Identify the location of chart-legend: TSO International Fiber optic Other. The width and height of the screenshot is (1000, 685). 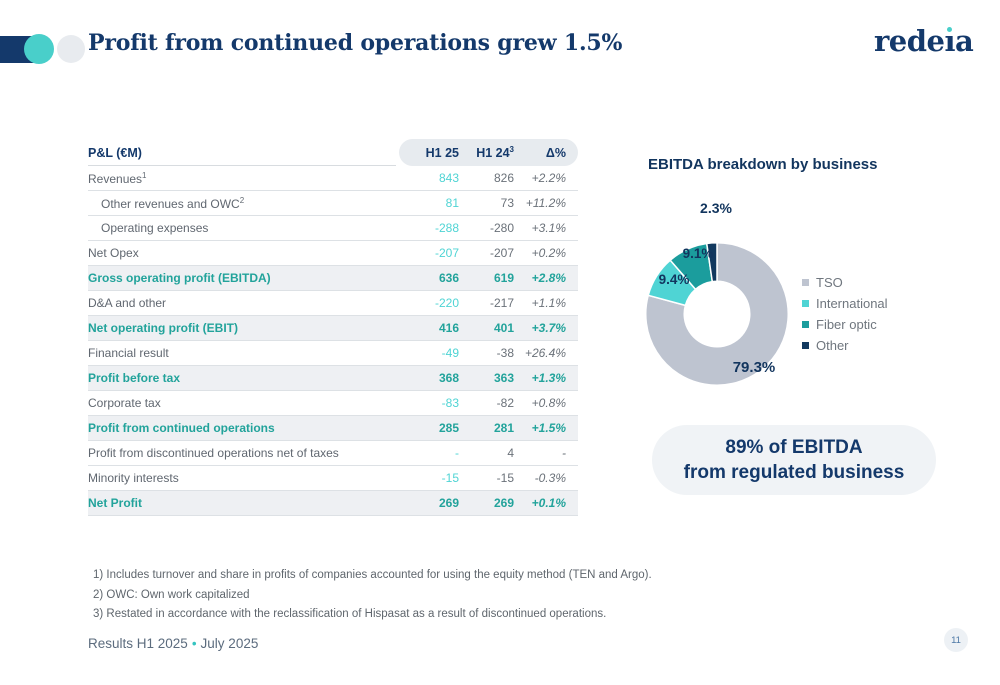
(845, 316).